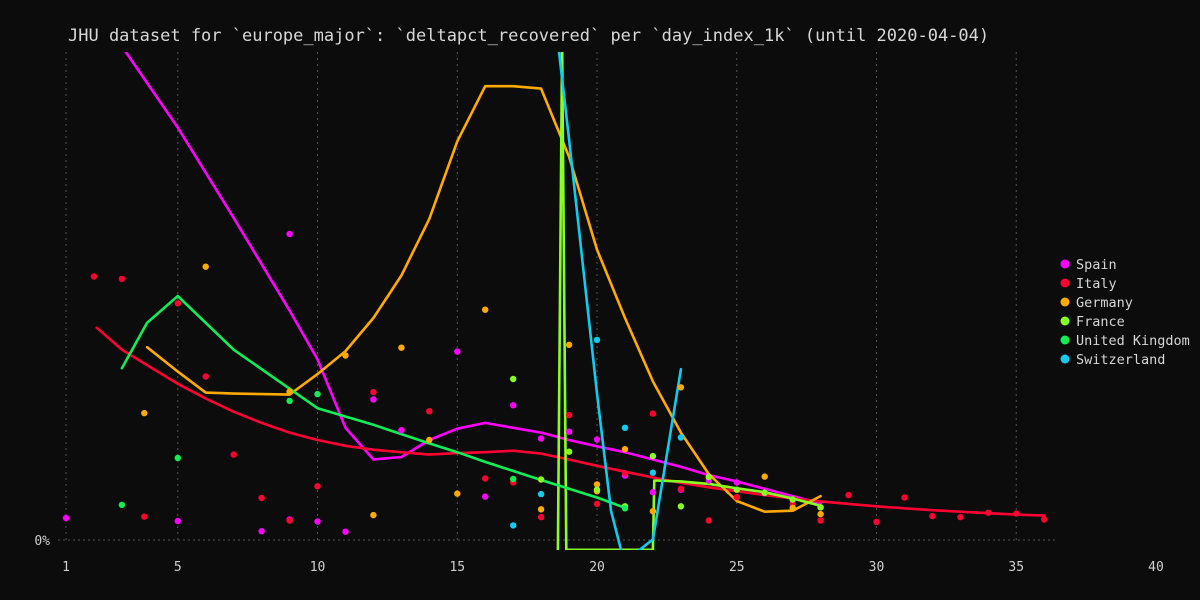 The image size is (1200, 600). Describe the element at coordinates (1065, 264) in the screenshot. I see `legend-marker-spain` at that location.